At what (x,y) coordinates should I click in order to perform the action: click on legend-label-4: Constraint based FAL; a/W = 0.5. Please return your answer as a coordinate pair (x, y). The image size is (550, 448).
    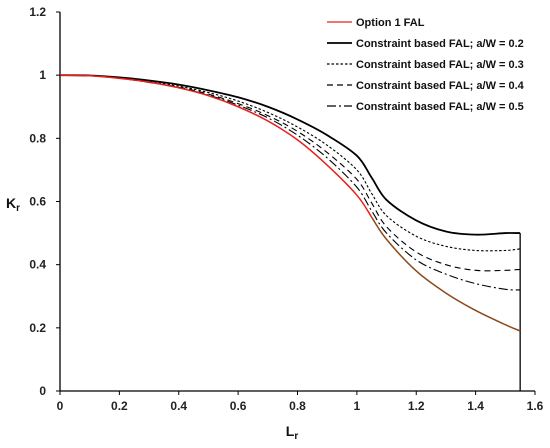
    Looking at the image, I should click on (440, 107).